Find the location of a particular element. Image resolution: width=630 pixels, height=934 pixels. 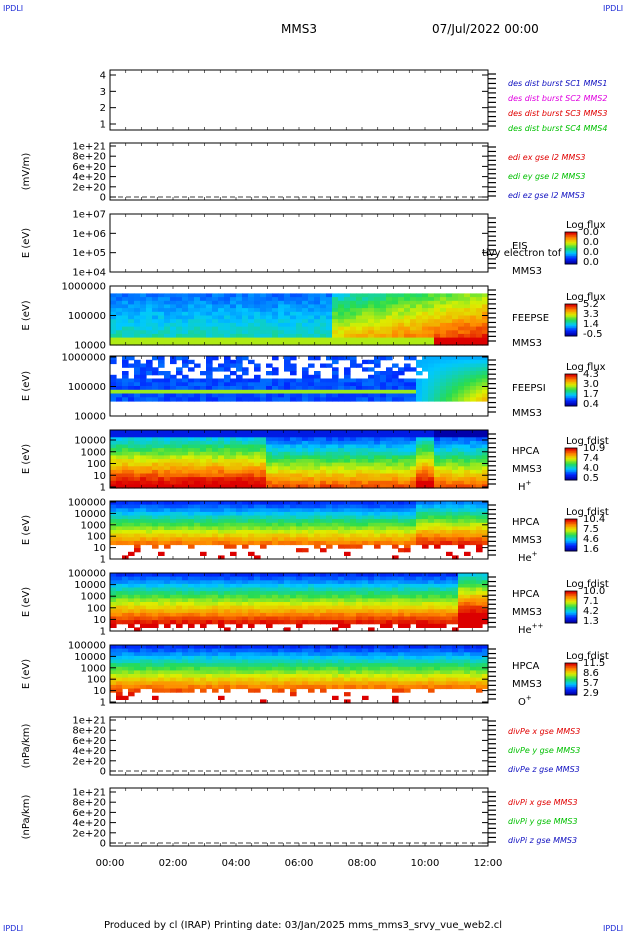

y-tick-label: 2 is located at coordinates (103, 108).